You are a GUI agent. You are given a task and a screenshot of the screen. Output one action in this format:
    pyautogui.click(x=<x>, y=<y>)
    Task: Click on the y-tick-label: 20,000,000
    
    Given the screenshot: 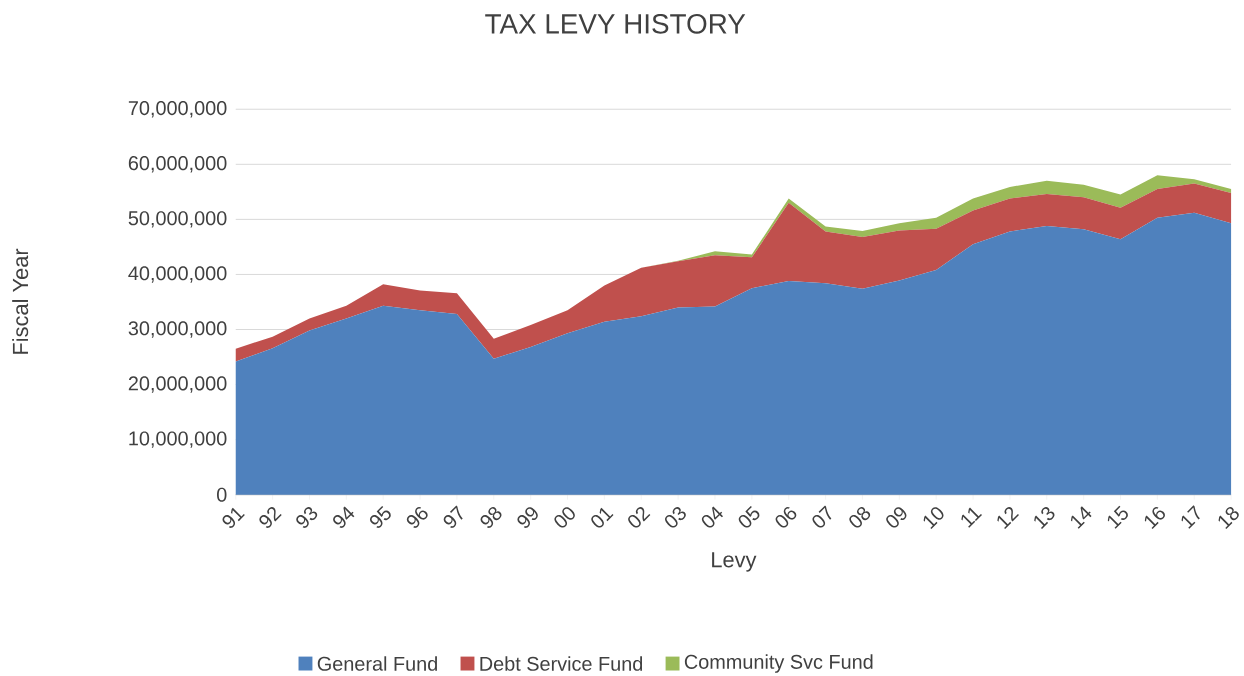 What is the action you would take?
    pyautogui.click(x=177, y=384)
    